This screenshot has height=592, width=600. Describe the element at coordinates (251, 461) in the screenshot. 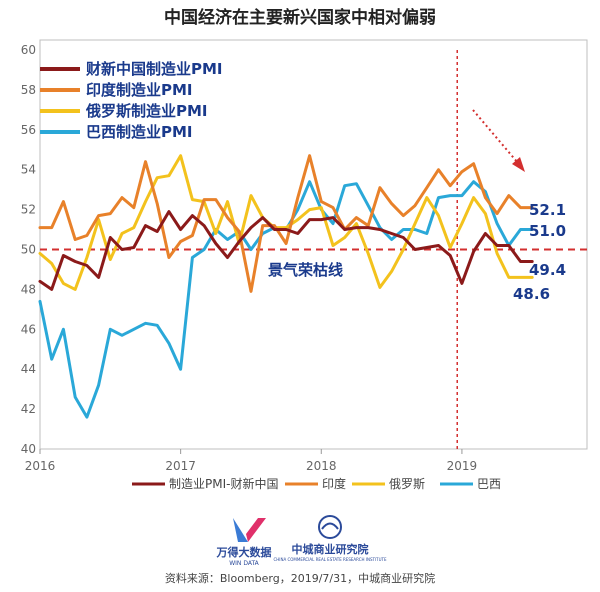

I see `x-axis: 2016 2017 2018 2019` at that location.